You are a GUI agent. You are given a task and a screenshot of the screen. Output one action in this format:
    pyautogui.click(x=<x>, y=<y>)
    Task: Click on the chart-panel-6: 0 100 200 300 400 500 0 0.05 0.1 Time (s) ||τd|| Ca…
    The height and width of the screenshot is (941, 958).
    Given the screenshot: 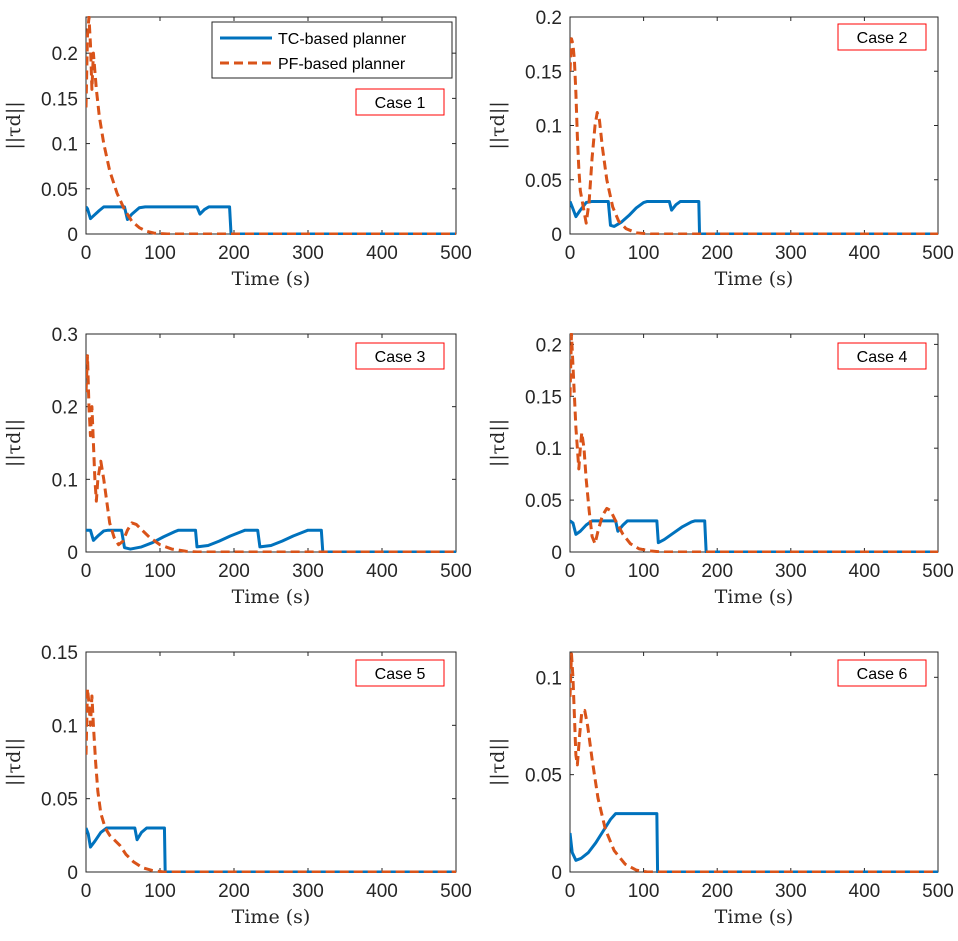 What is the action you would take?
    pyautogui.click(x=720, y=789)
    